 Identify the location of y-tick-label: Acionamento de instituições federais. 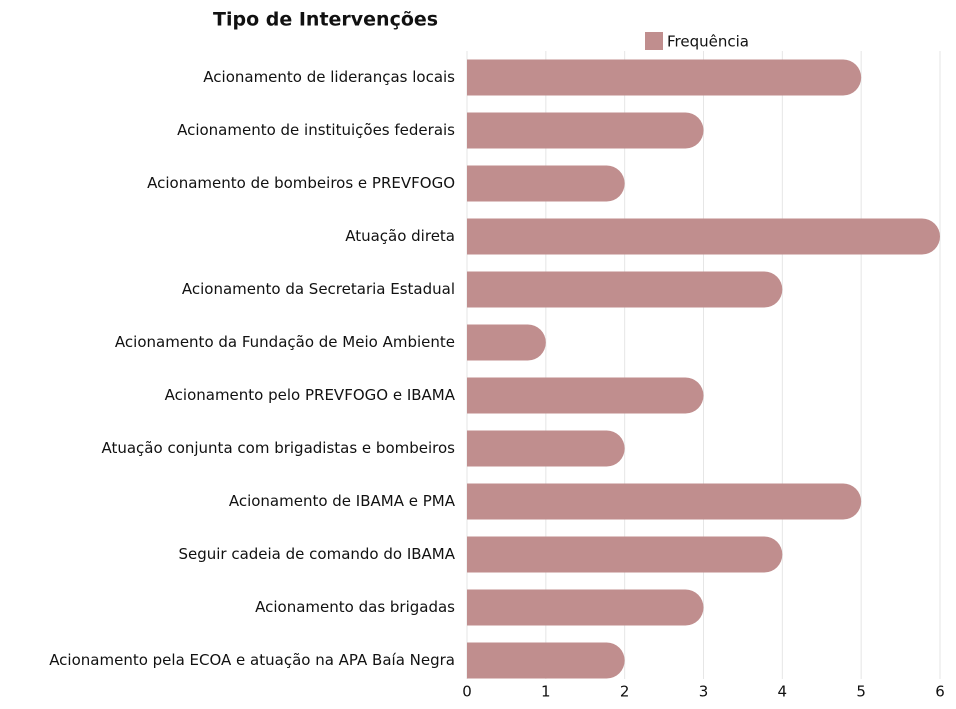
(316, 130).